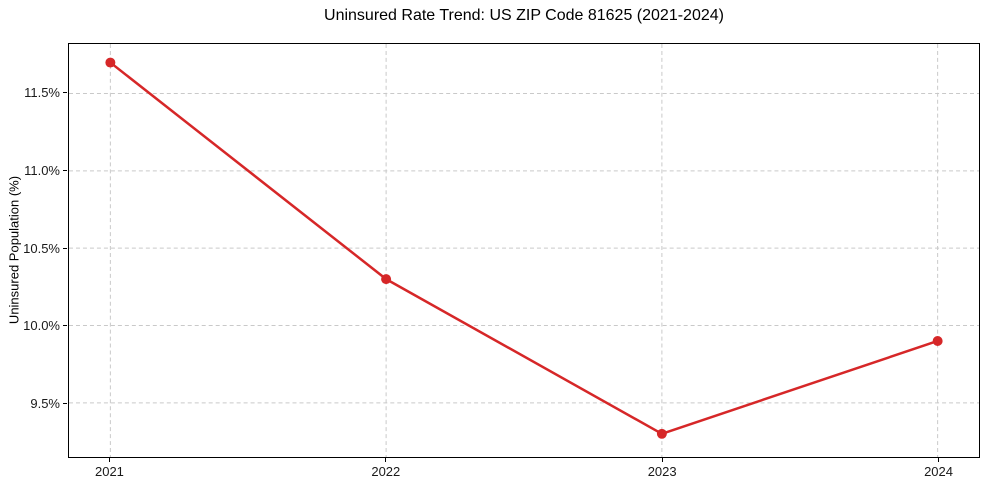 This screenshot has height=490, width=989. What do you see at coordinates (386, 471) in the screenshot?
I see `x-tick-label: 2022` at bounding box center [386, 471].